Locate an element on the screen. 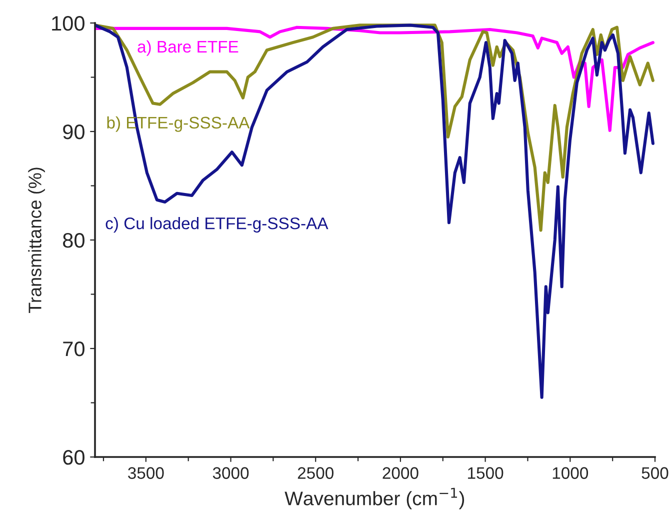  x-tick-label: 500 is located at coordinates (655, 473).